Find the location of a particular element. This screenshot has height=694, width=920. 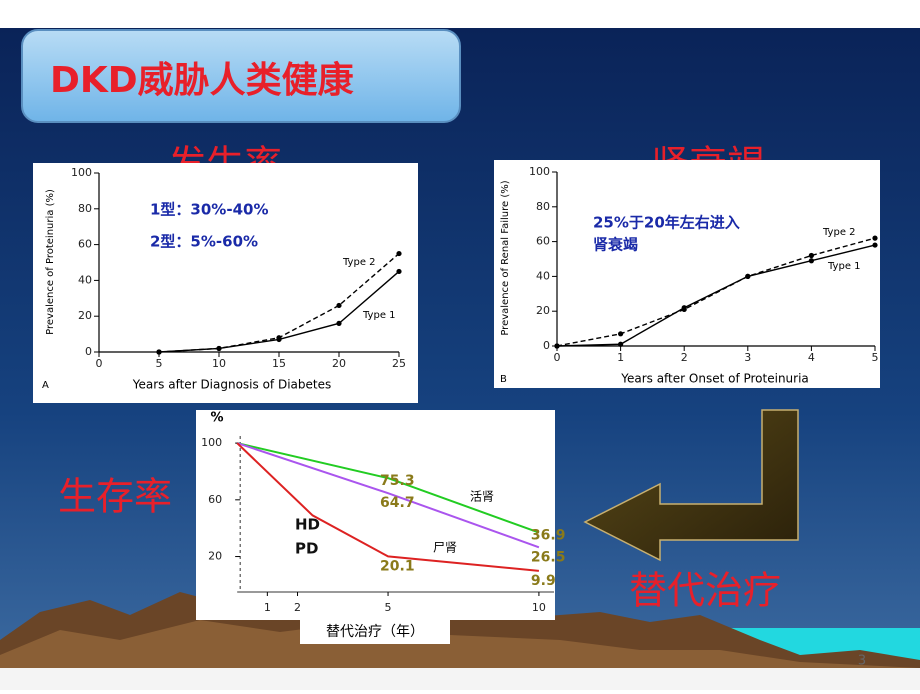

mountains-front is located at coordinates (460, 644).